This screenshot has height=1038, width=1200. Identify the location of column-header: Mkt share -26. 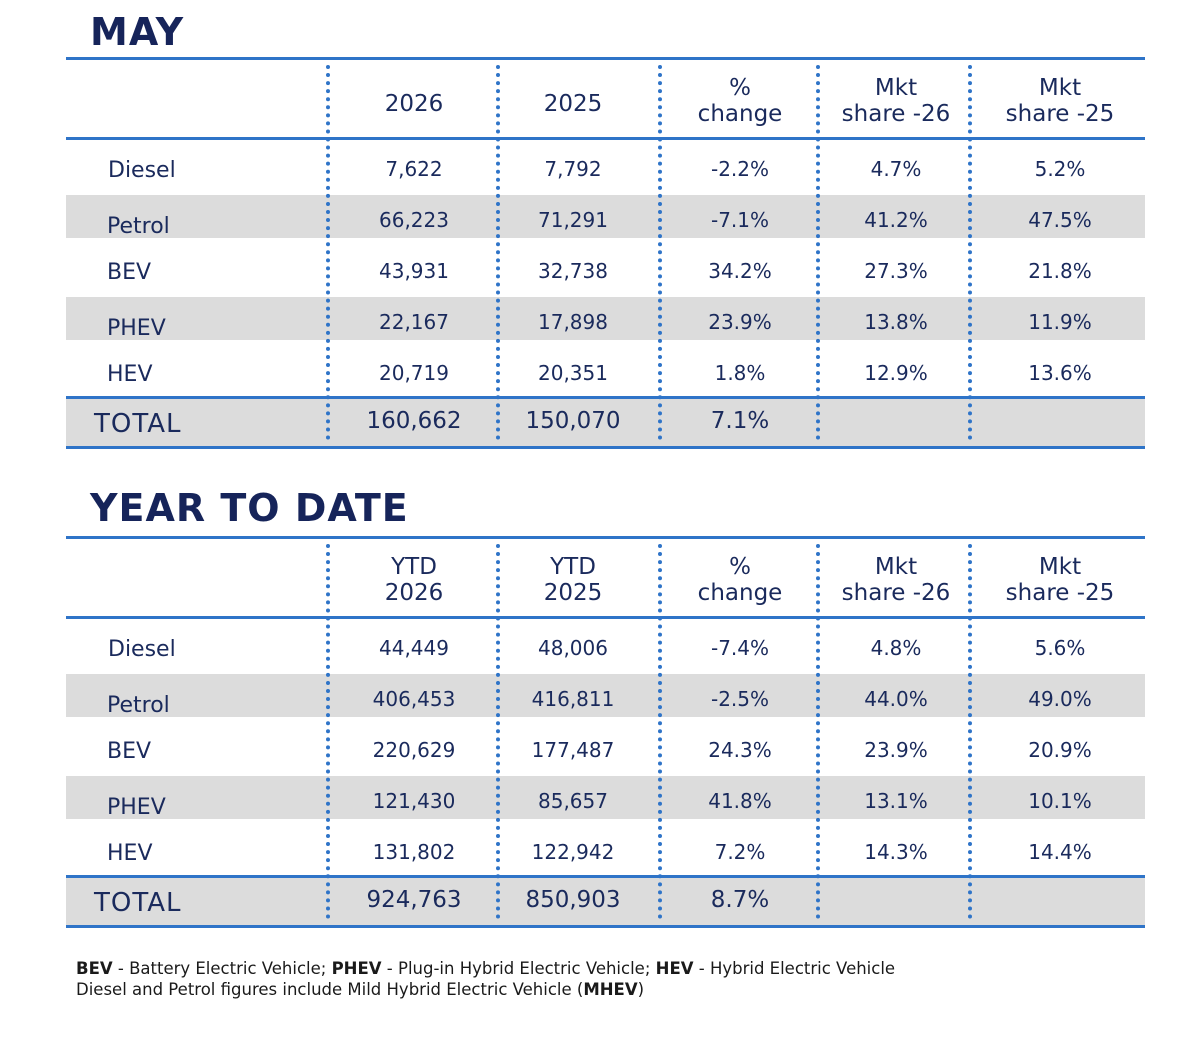
(896, 580).